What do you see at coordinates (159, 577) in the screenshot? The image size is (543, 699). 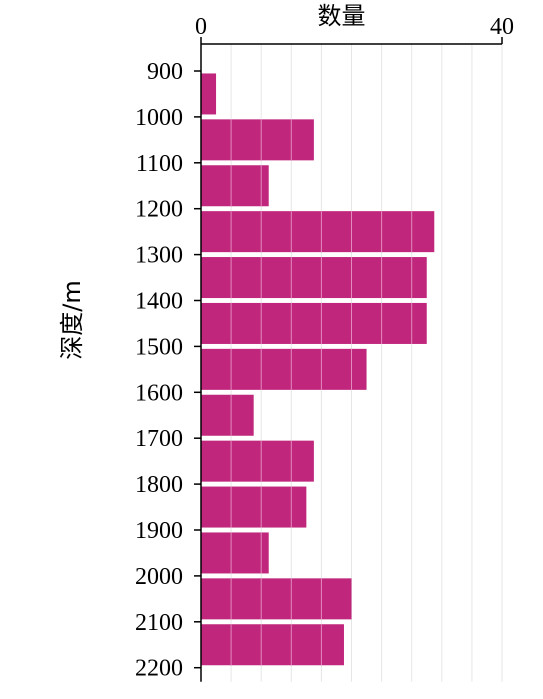 I see `y-tick-label: 2000` at bounding box center [159, 577].